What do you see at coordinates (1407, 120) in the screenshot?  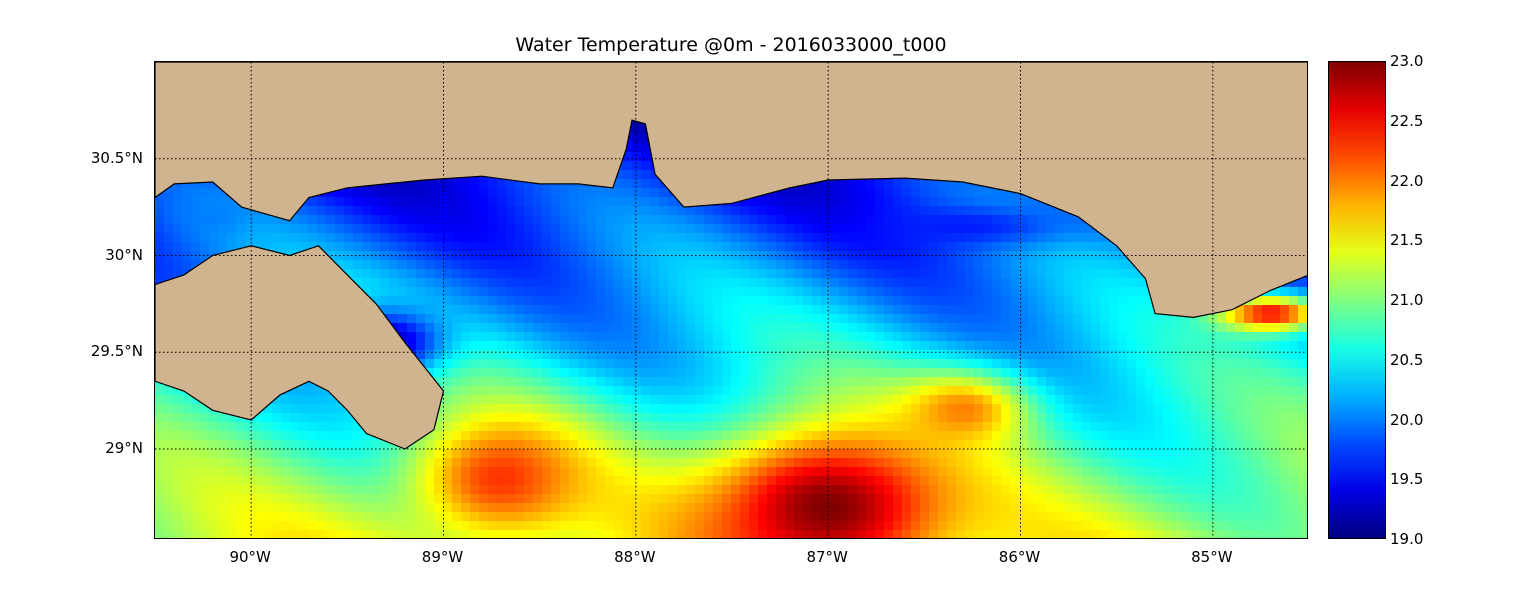 I see `colorbar-tick-label: 22.5` at bounding box center [1407, 120].